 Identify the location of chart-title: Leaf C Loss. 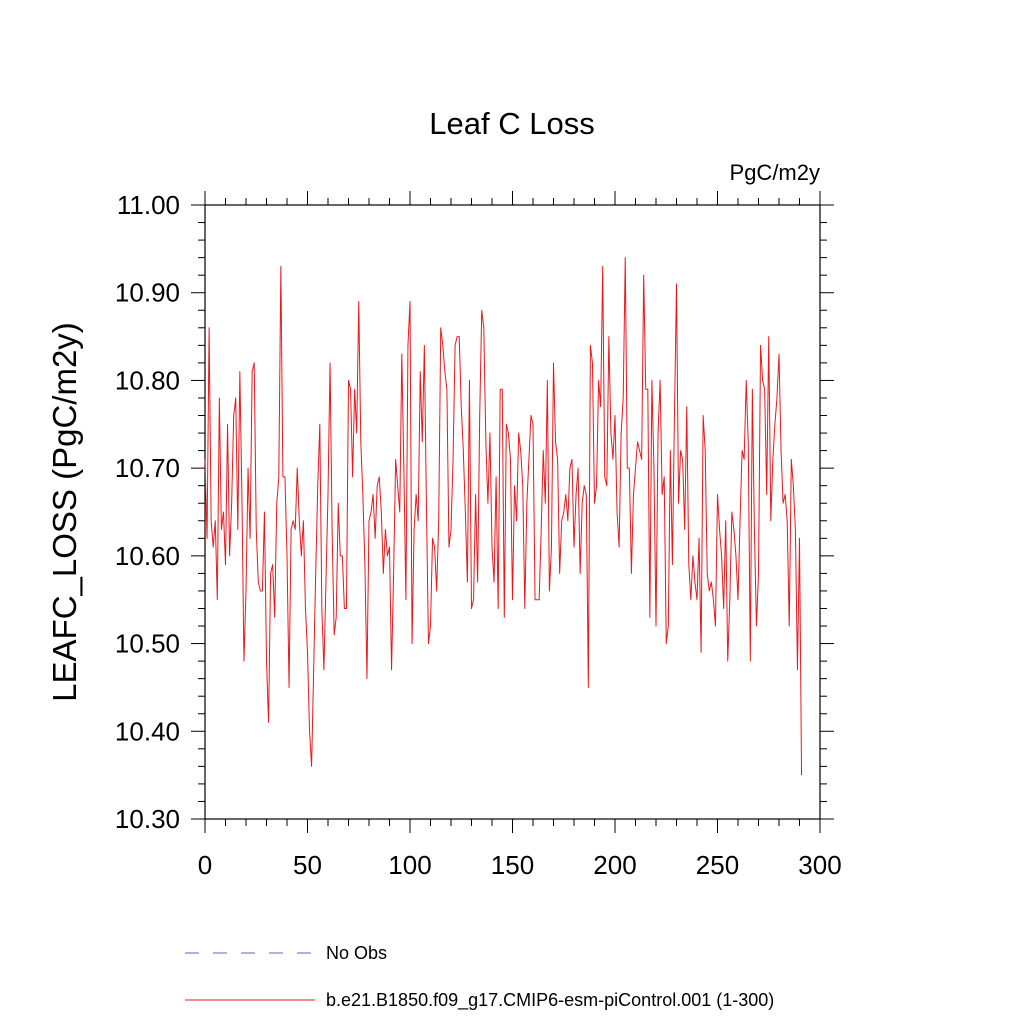
(511, 123).